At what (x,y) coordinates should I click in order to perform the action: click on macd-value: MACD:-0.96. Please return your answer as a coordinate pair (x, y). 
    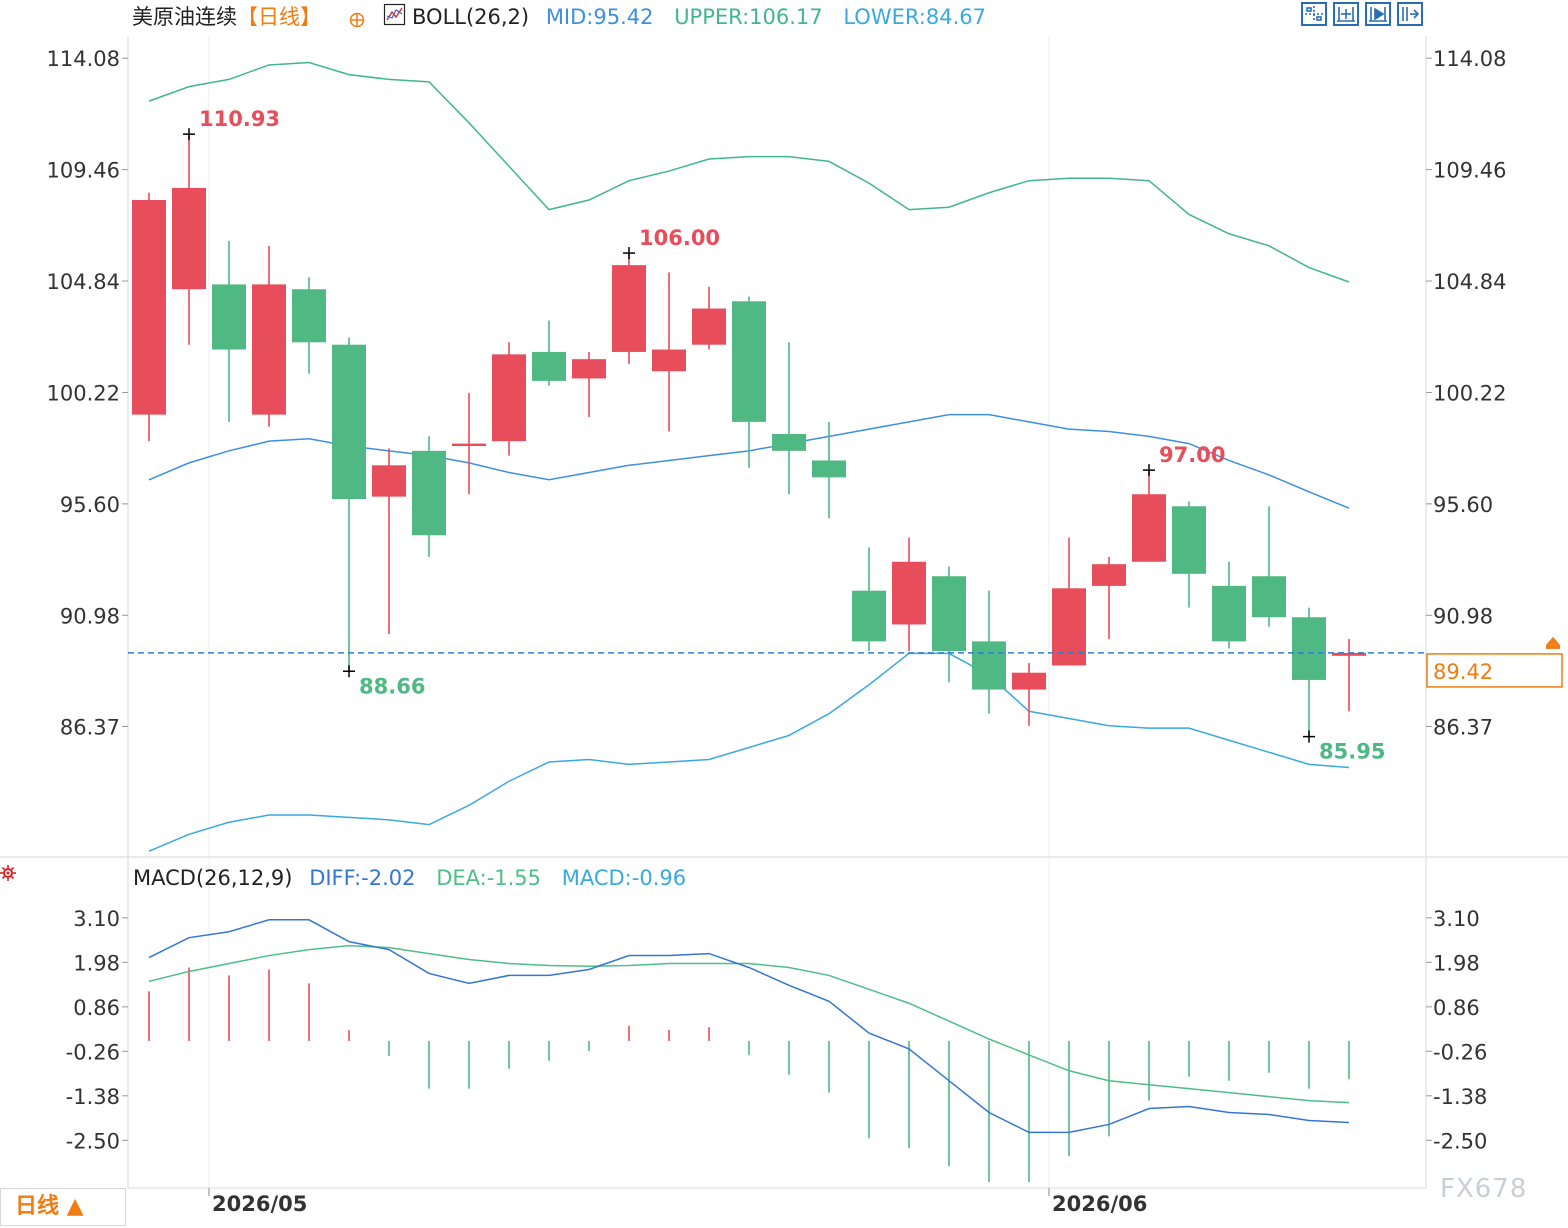
    Looking at the image, I should click on (624, 878).